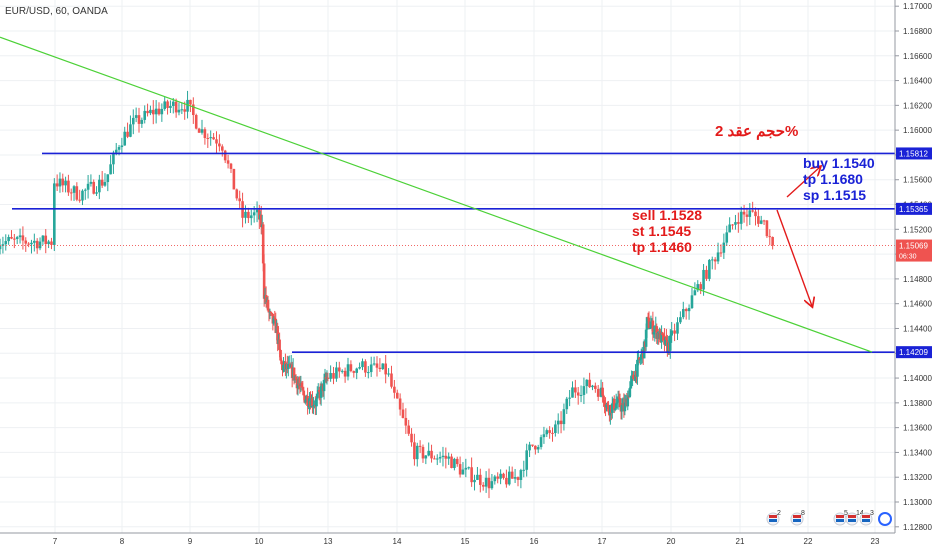 This screenshot has height=550, width=932. What do you see at coordinates (259, 541) in the screenshot?
I see `x-tick-label: 10` at bounding box center [259, 541].